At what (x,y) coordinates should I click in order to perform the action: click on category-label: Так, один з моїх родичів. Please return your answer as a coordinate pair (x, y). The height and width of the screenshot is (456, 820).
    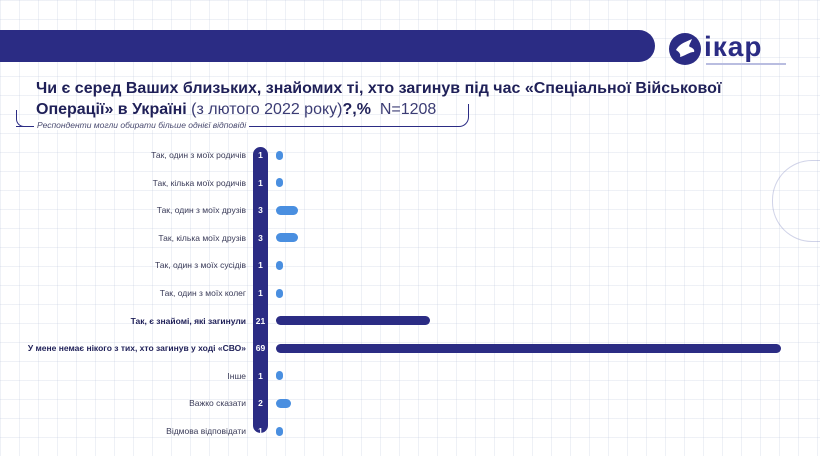
    Looking at the image, I should click on (198, 155).